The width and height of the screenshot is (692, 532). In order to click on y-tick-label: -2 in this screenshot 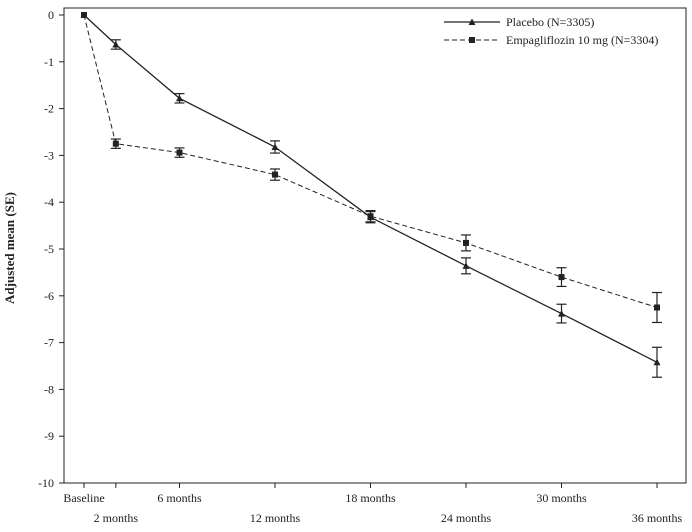, I will do `click(49, 109)`.